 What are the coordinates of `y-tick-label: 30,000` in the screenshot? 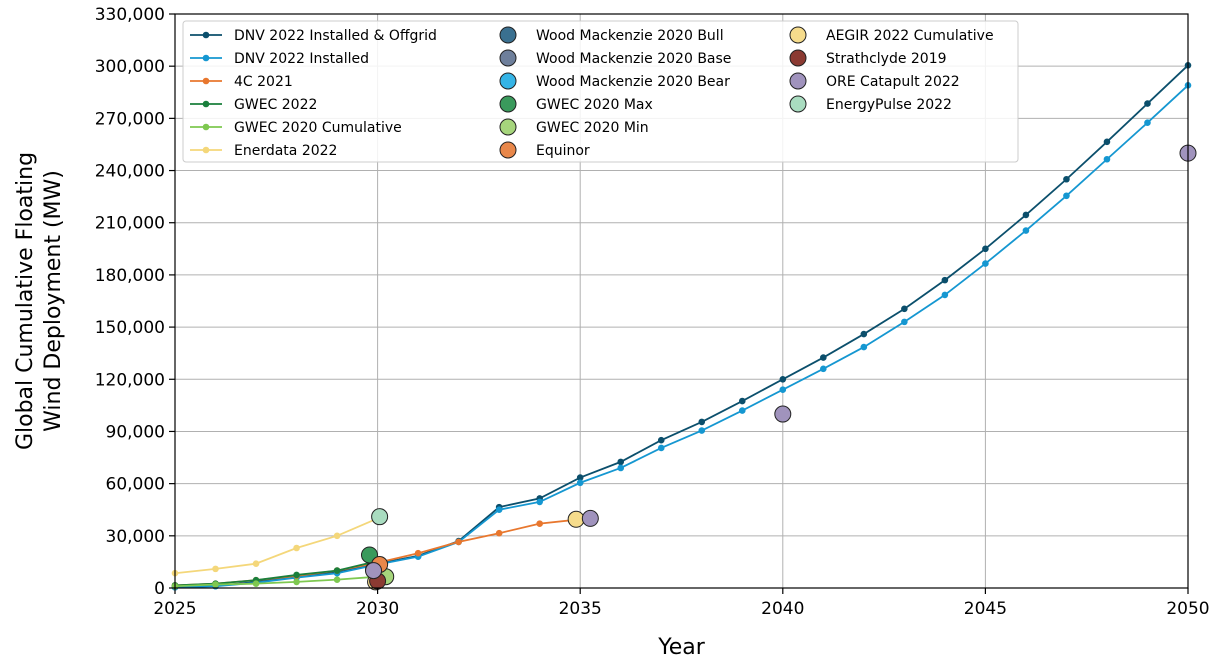 It's located at (135, 537).